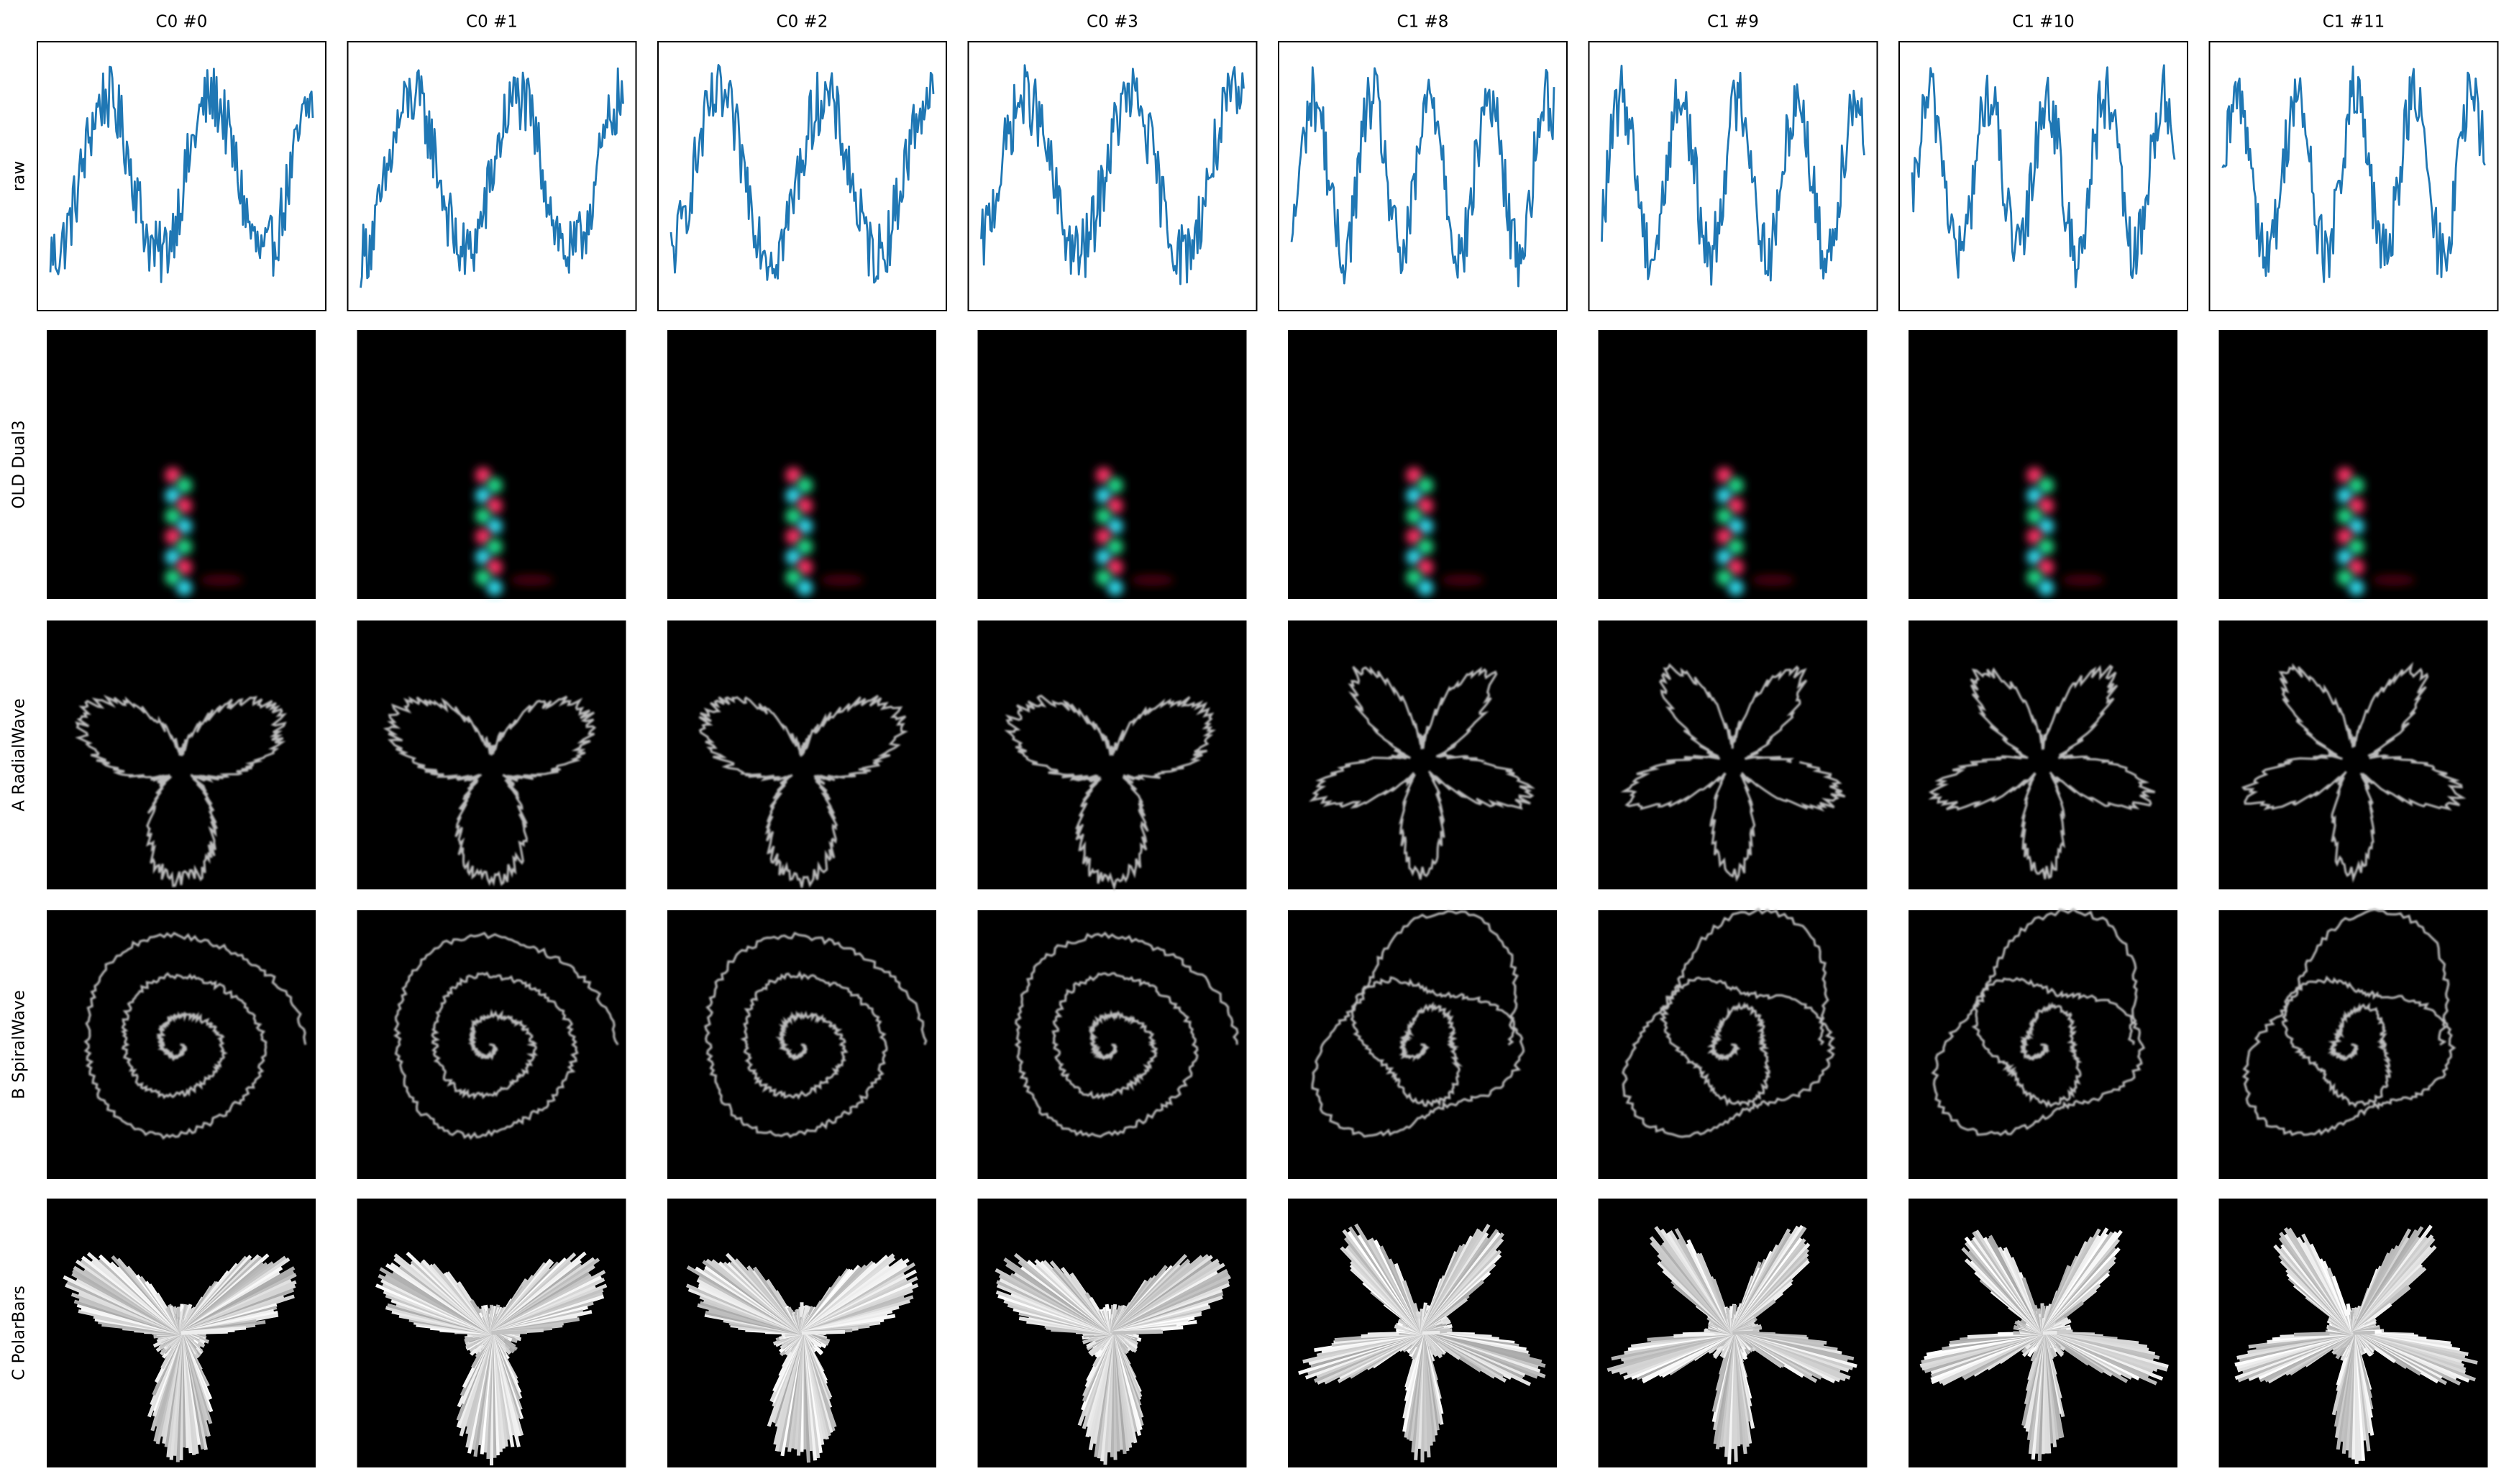  What do you see at coordinates (2354, 22) in the screenshot?
I see `column-title: C1 #11` at bounding box center [2354, 22].